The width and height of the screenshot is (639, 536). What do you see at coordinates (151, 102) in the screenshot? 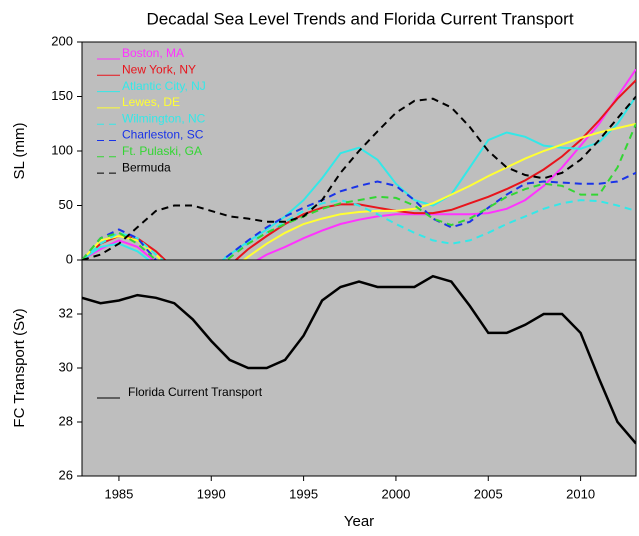
I see `legend-label: Lewes, DE` at bounding box center [151, 102].